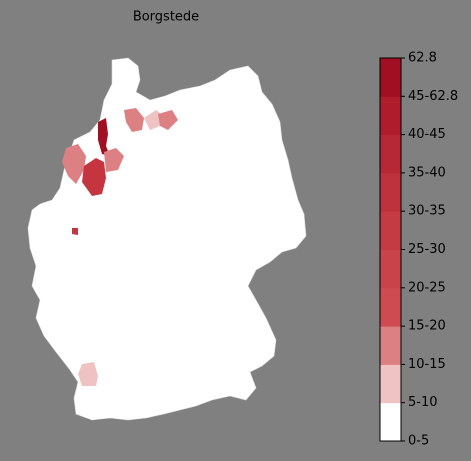 Image resolution: width=471 pixels, height=461 pixels. I want to click on colorbar-label: 5-10, so click(423, 402).